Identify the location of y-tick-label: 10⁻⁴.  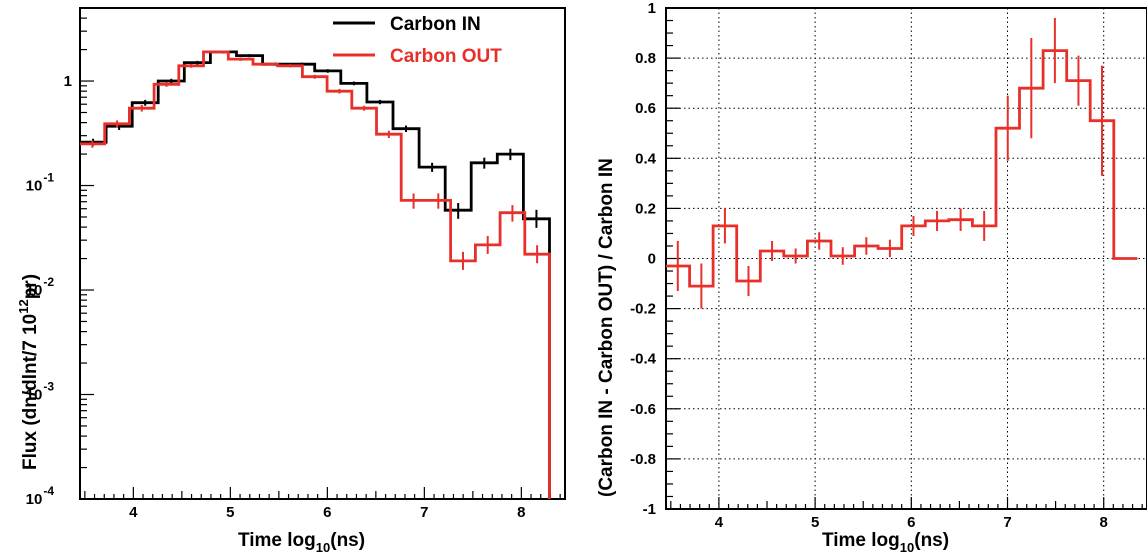
(40, 496).